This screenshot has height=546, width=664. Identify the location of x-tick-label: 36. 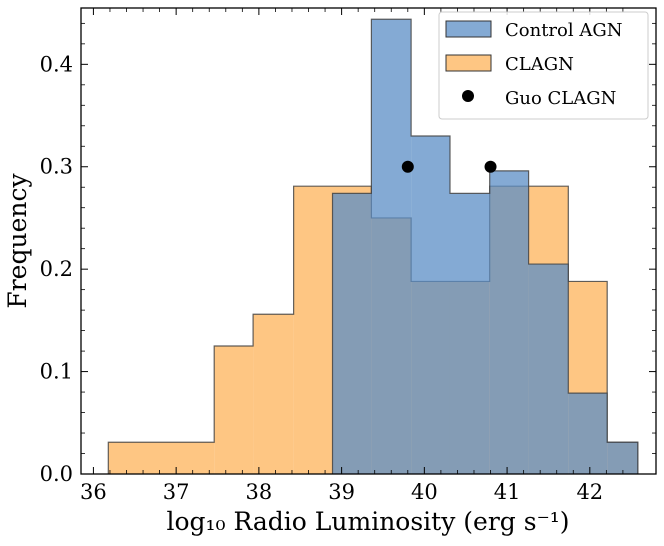
(93, 492).